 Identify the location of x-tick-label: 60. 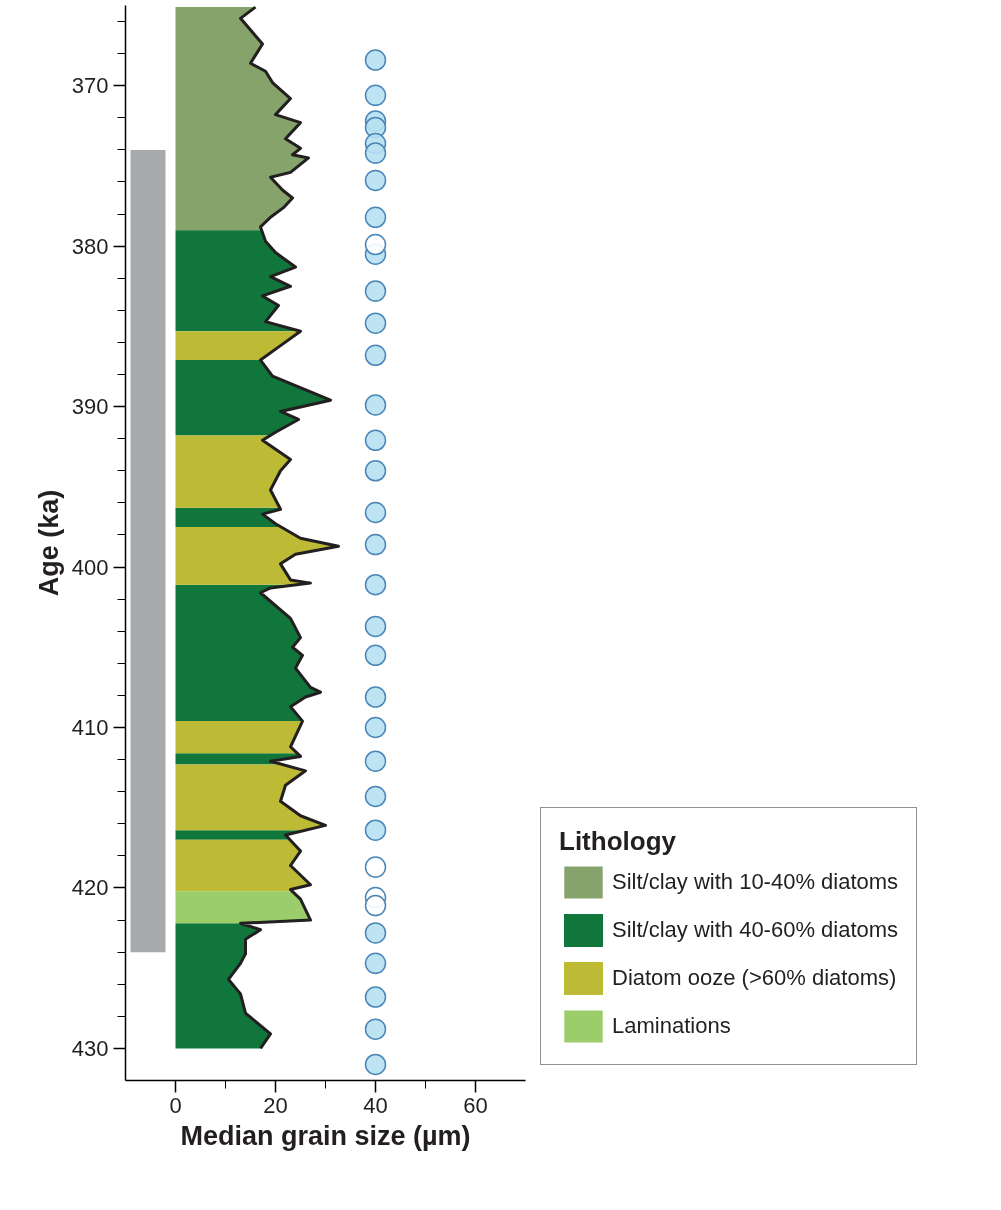
(475, 1105).